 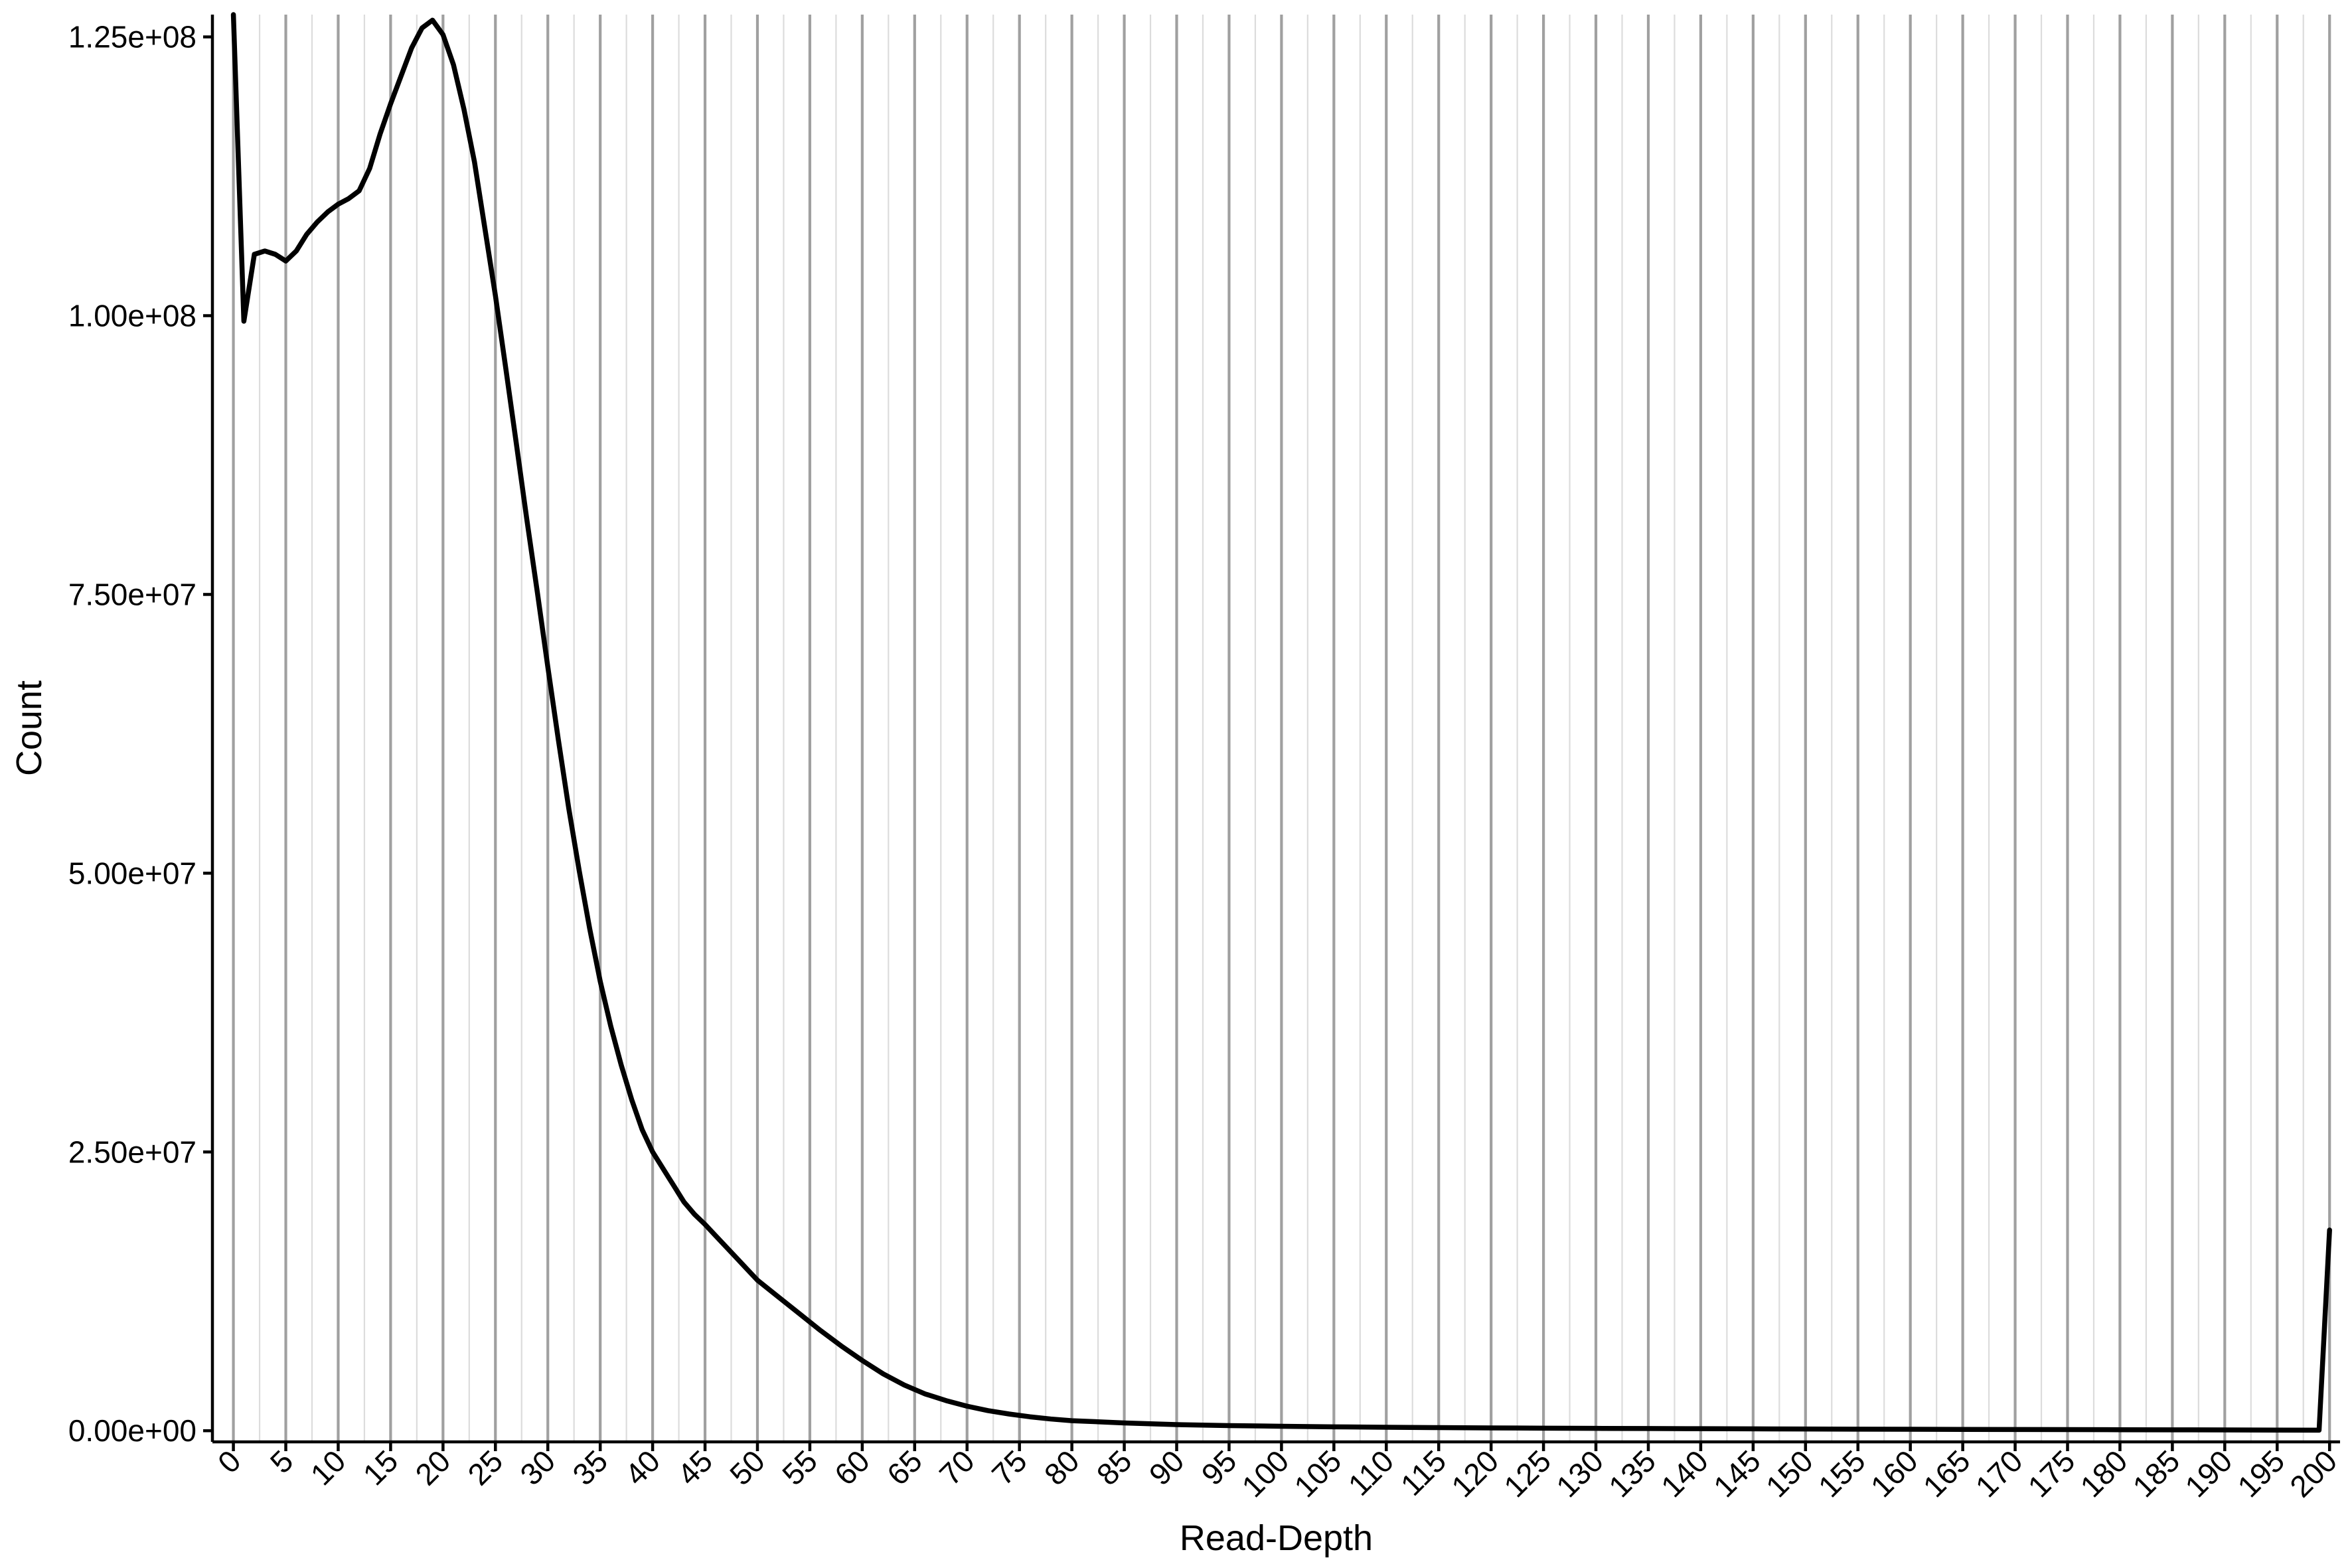 What do you see at coordinates (590, 1468) in the screenshot?
I see `x-tick-label-35: 35` at bounding box center [590, 1468].